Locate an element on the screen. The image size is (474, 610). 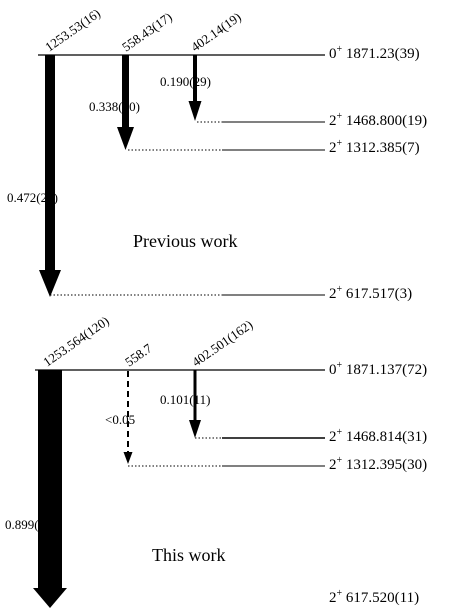
gamma-energy-402: 402.14(19) is located at coordinates (216, 31).